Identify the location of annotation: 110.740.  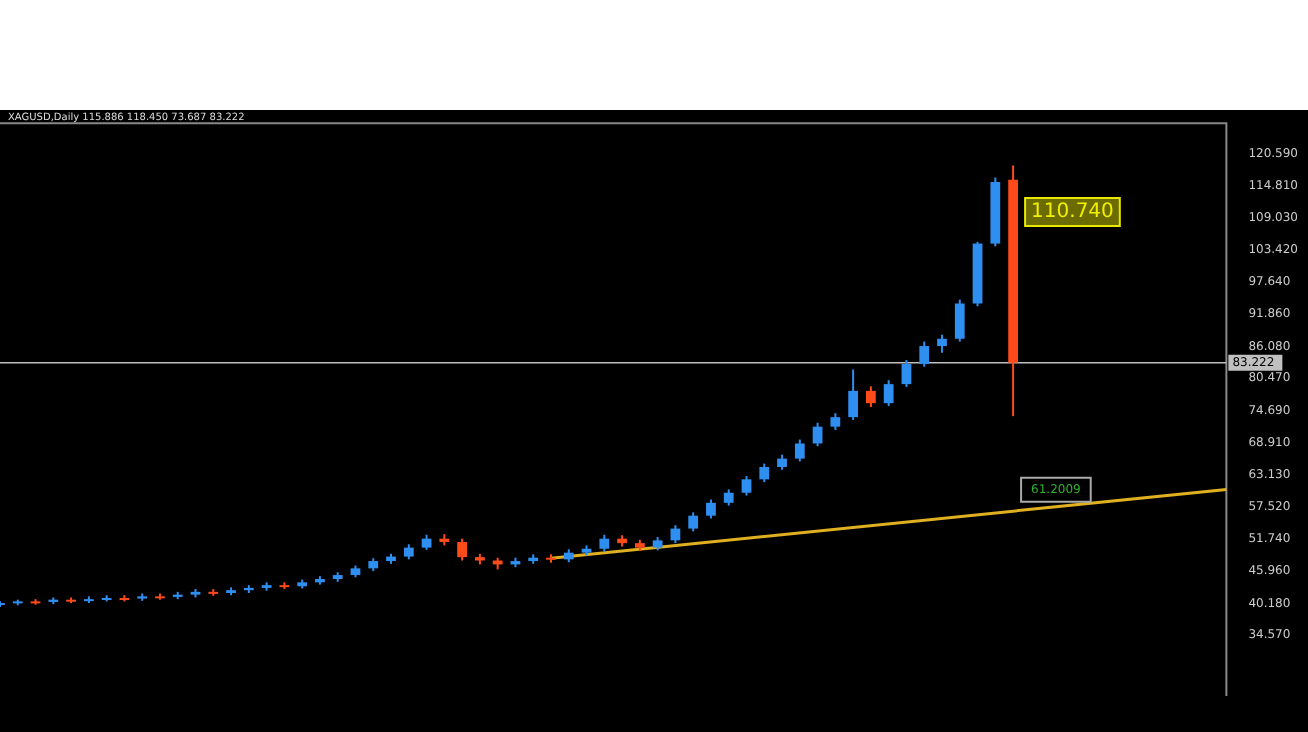
(1072, 212).